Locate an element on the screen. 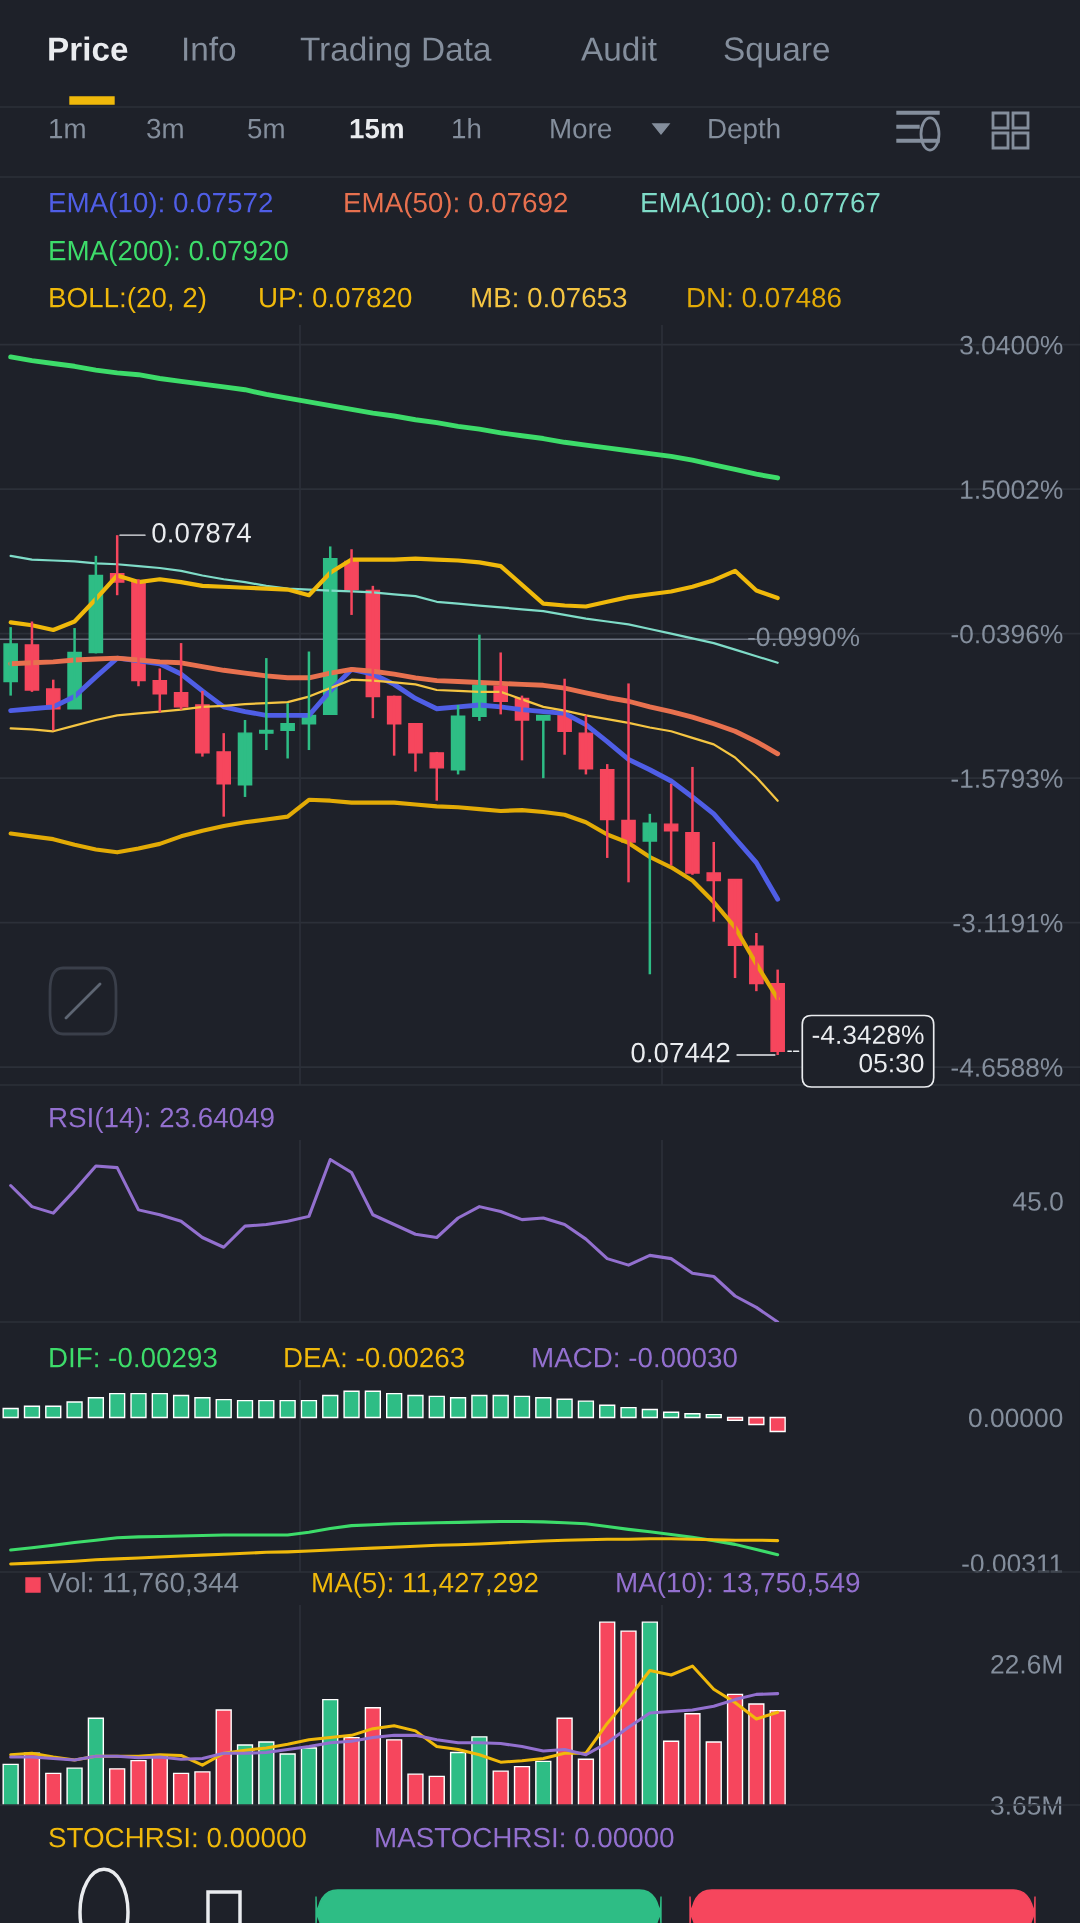  text: MA(10): 13,750,549 is located at coordinates (738, 1585).